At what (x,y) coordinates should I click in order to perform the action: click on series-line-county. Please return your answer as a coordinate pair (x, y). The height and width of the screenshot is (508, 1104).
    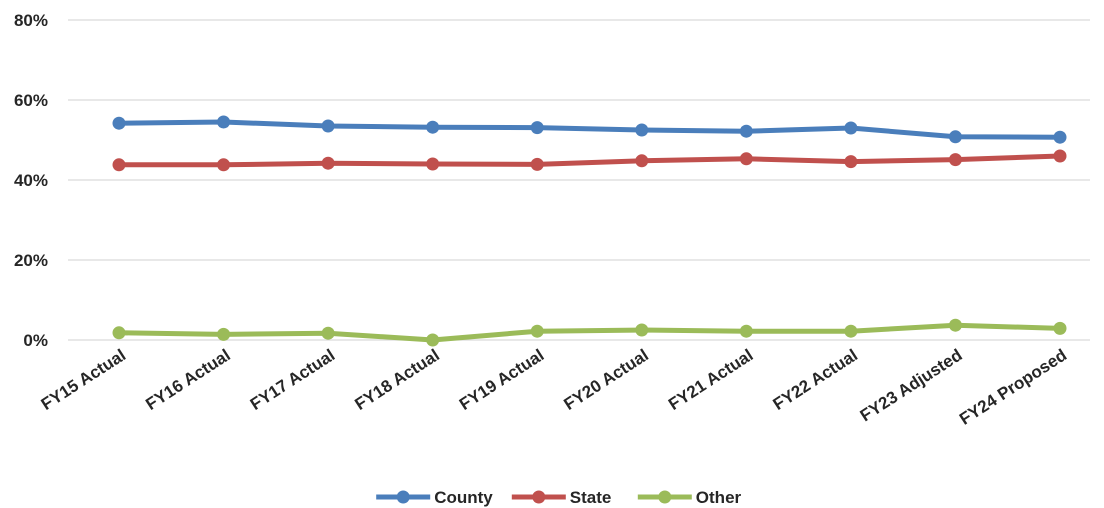
    Looking at the image, I should click on (589, 129).